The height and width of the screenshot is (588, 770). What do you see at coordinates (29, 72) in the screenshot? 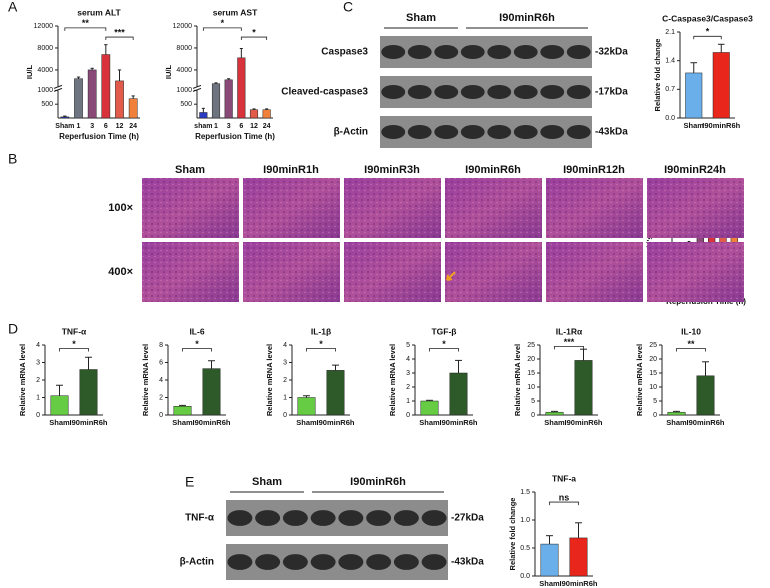
I see `y-axis-label: IU/L` at bounding box center [29, 72].